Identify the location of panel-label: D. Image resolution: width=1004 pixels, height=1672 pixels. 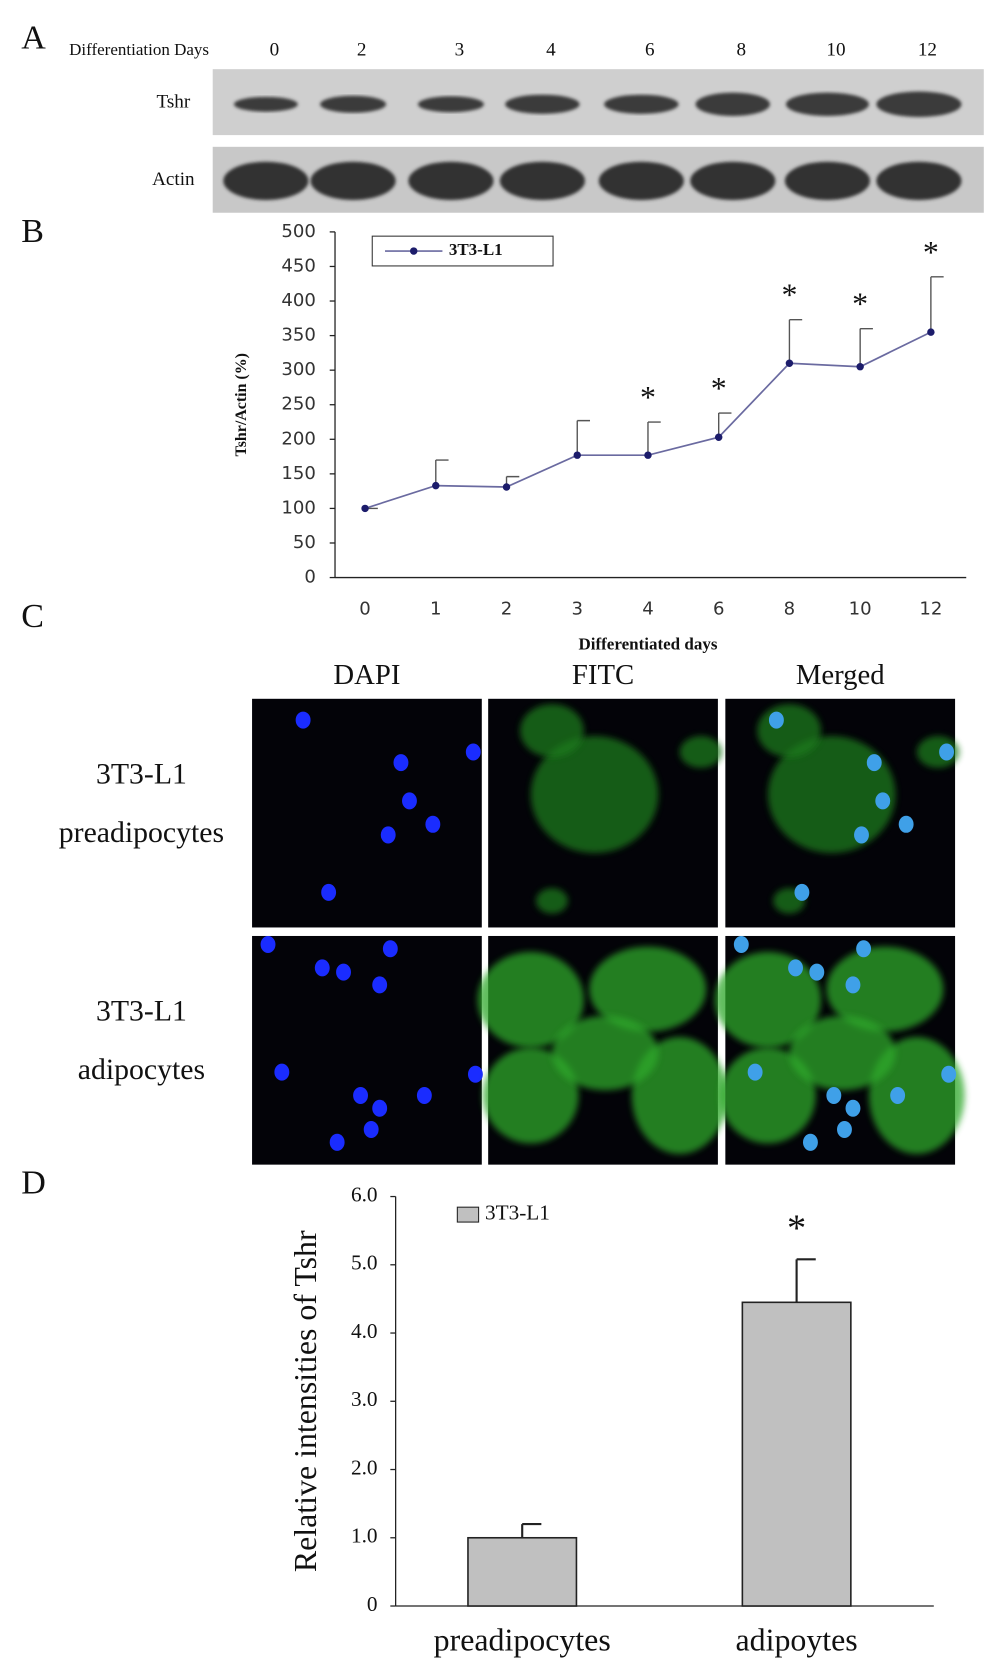
(33, 1183).